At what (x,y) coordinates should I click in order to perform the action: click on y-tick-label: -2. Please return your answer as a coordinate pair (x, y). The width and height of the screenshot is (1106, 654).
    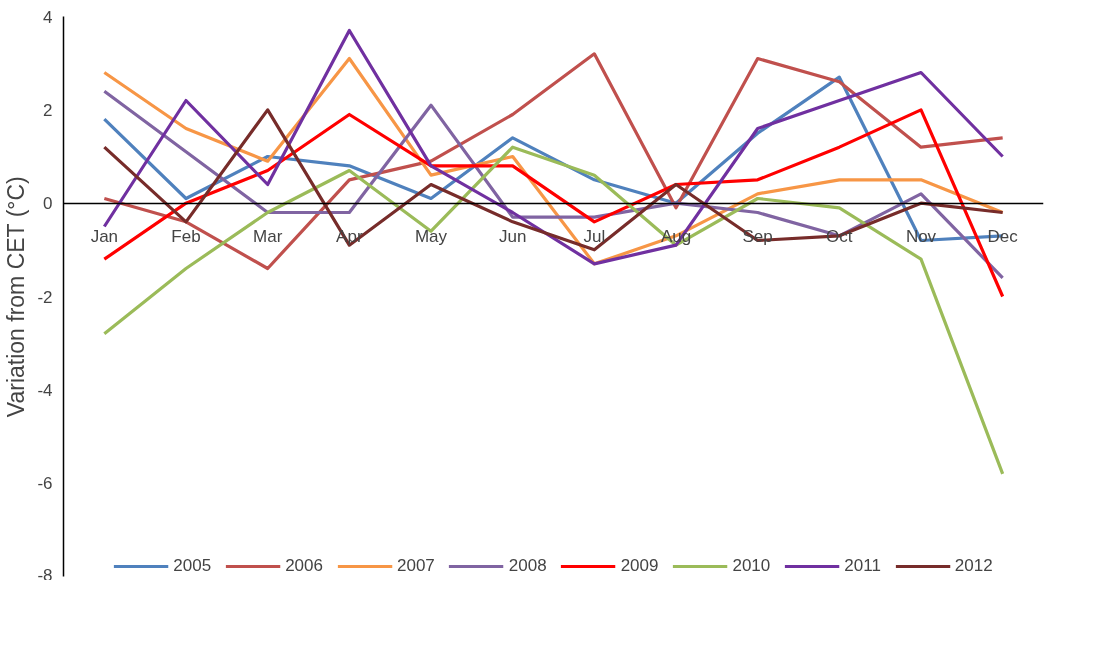
    Looking at the image, I should click on (45, 297).